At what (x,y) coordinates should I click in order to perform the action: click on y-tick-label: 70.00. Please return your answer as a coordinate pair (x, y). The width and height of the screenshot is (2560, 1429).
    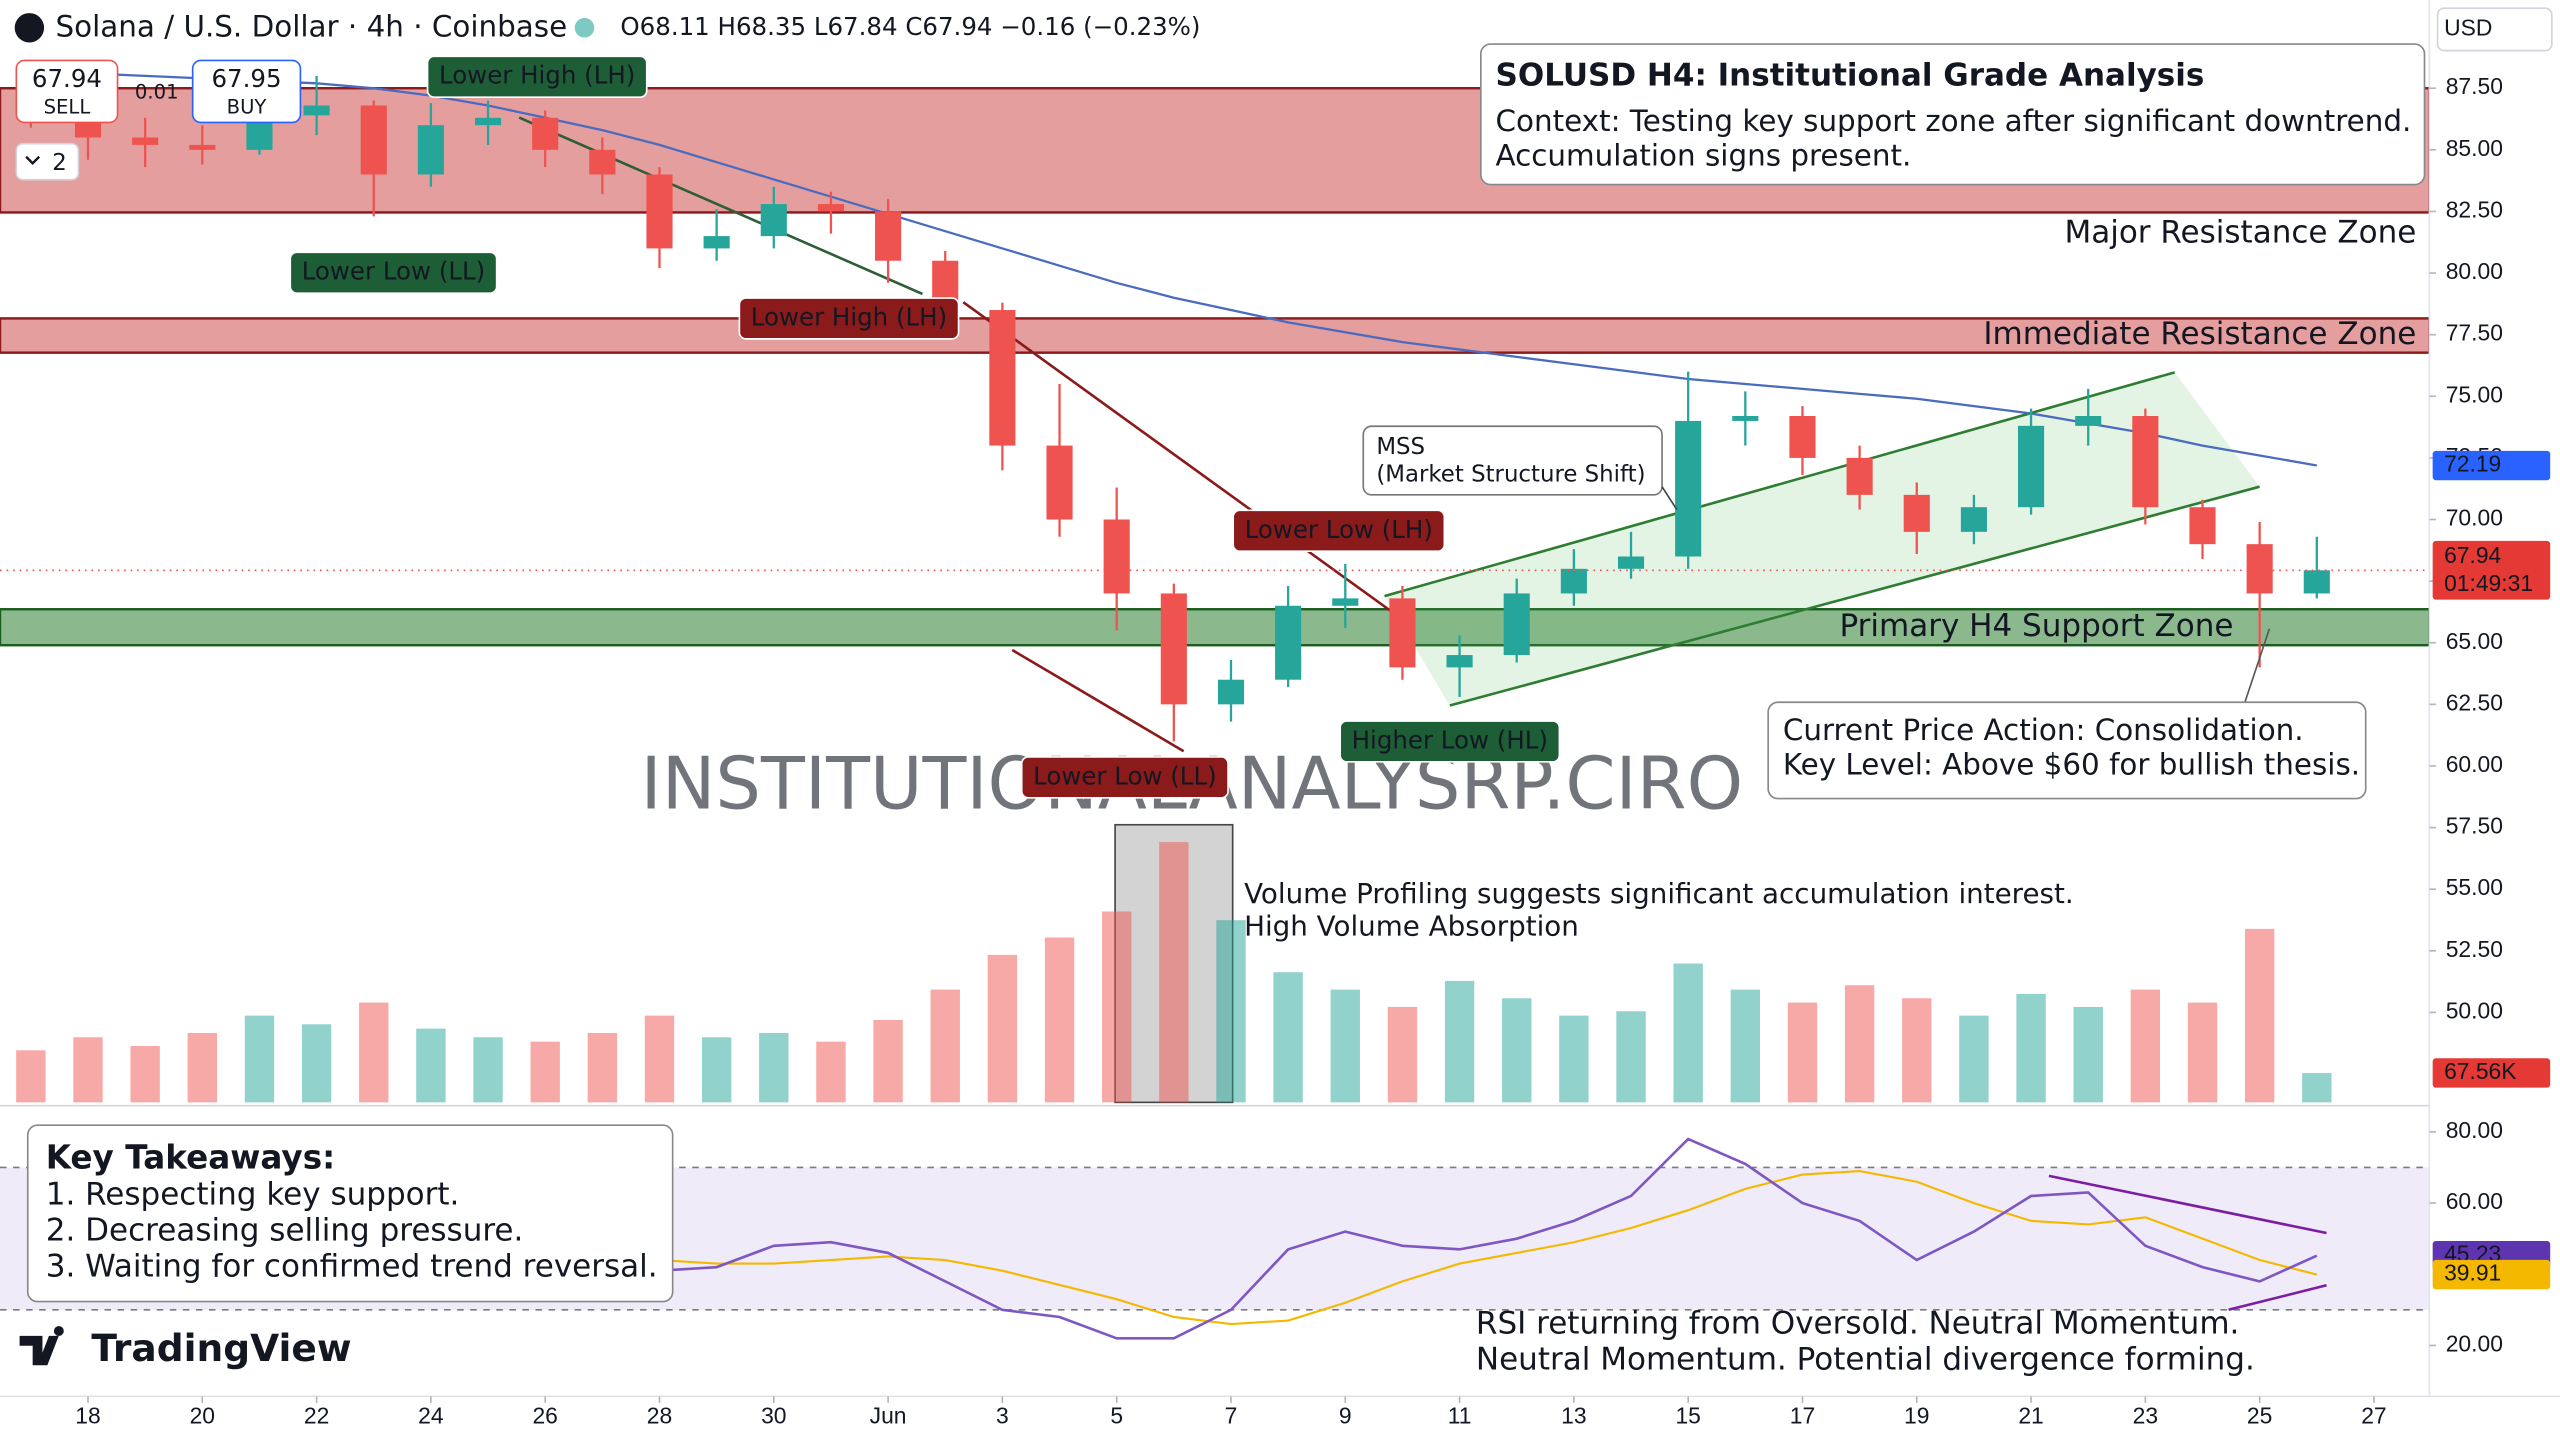
    Looking at the image, I should click on (2474, 518).